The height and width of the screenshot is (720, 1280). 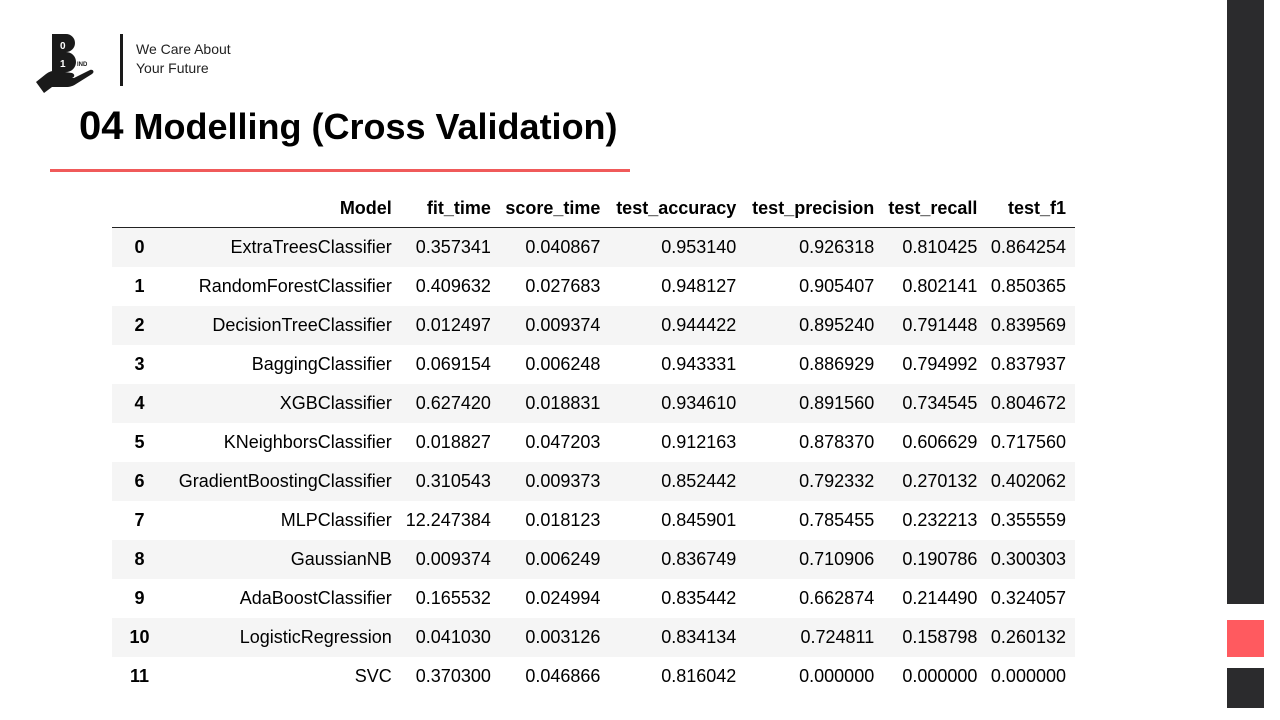 What do you see at coordinates (699, 442) in the screenshot?
I see `test-accuracy-cell: 0.912163` at bounding box center [699, 442].